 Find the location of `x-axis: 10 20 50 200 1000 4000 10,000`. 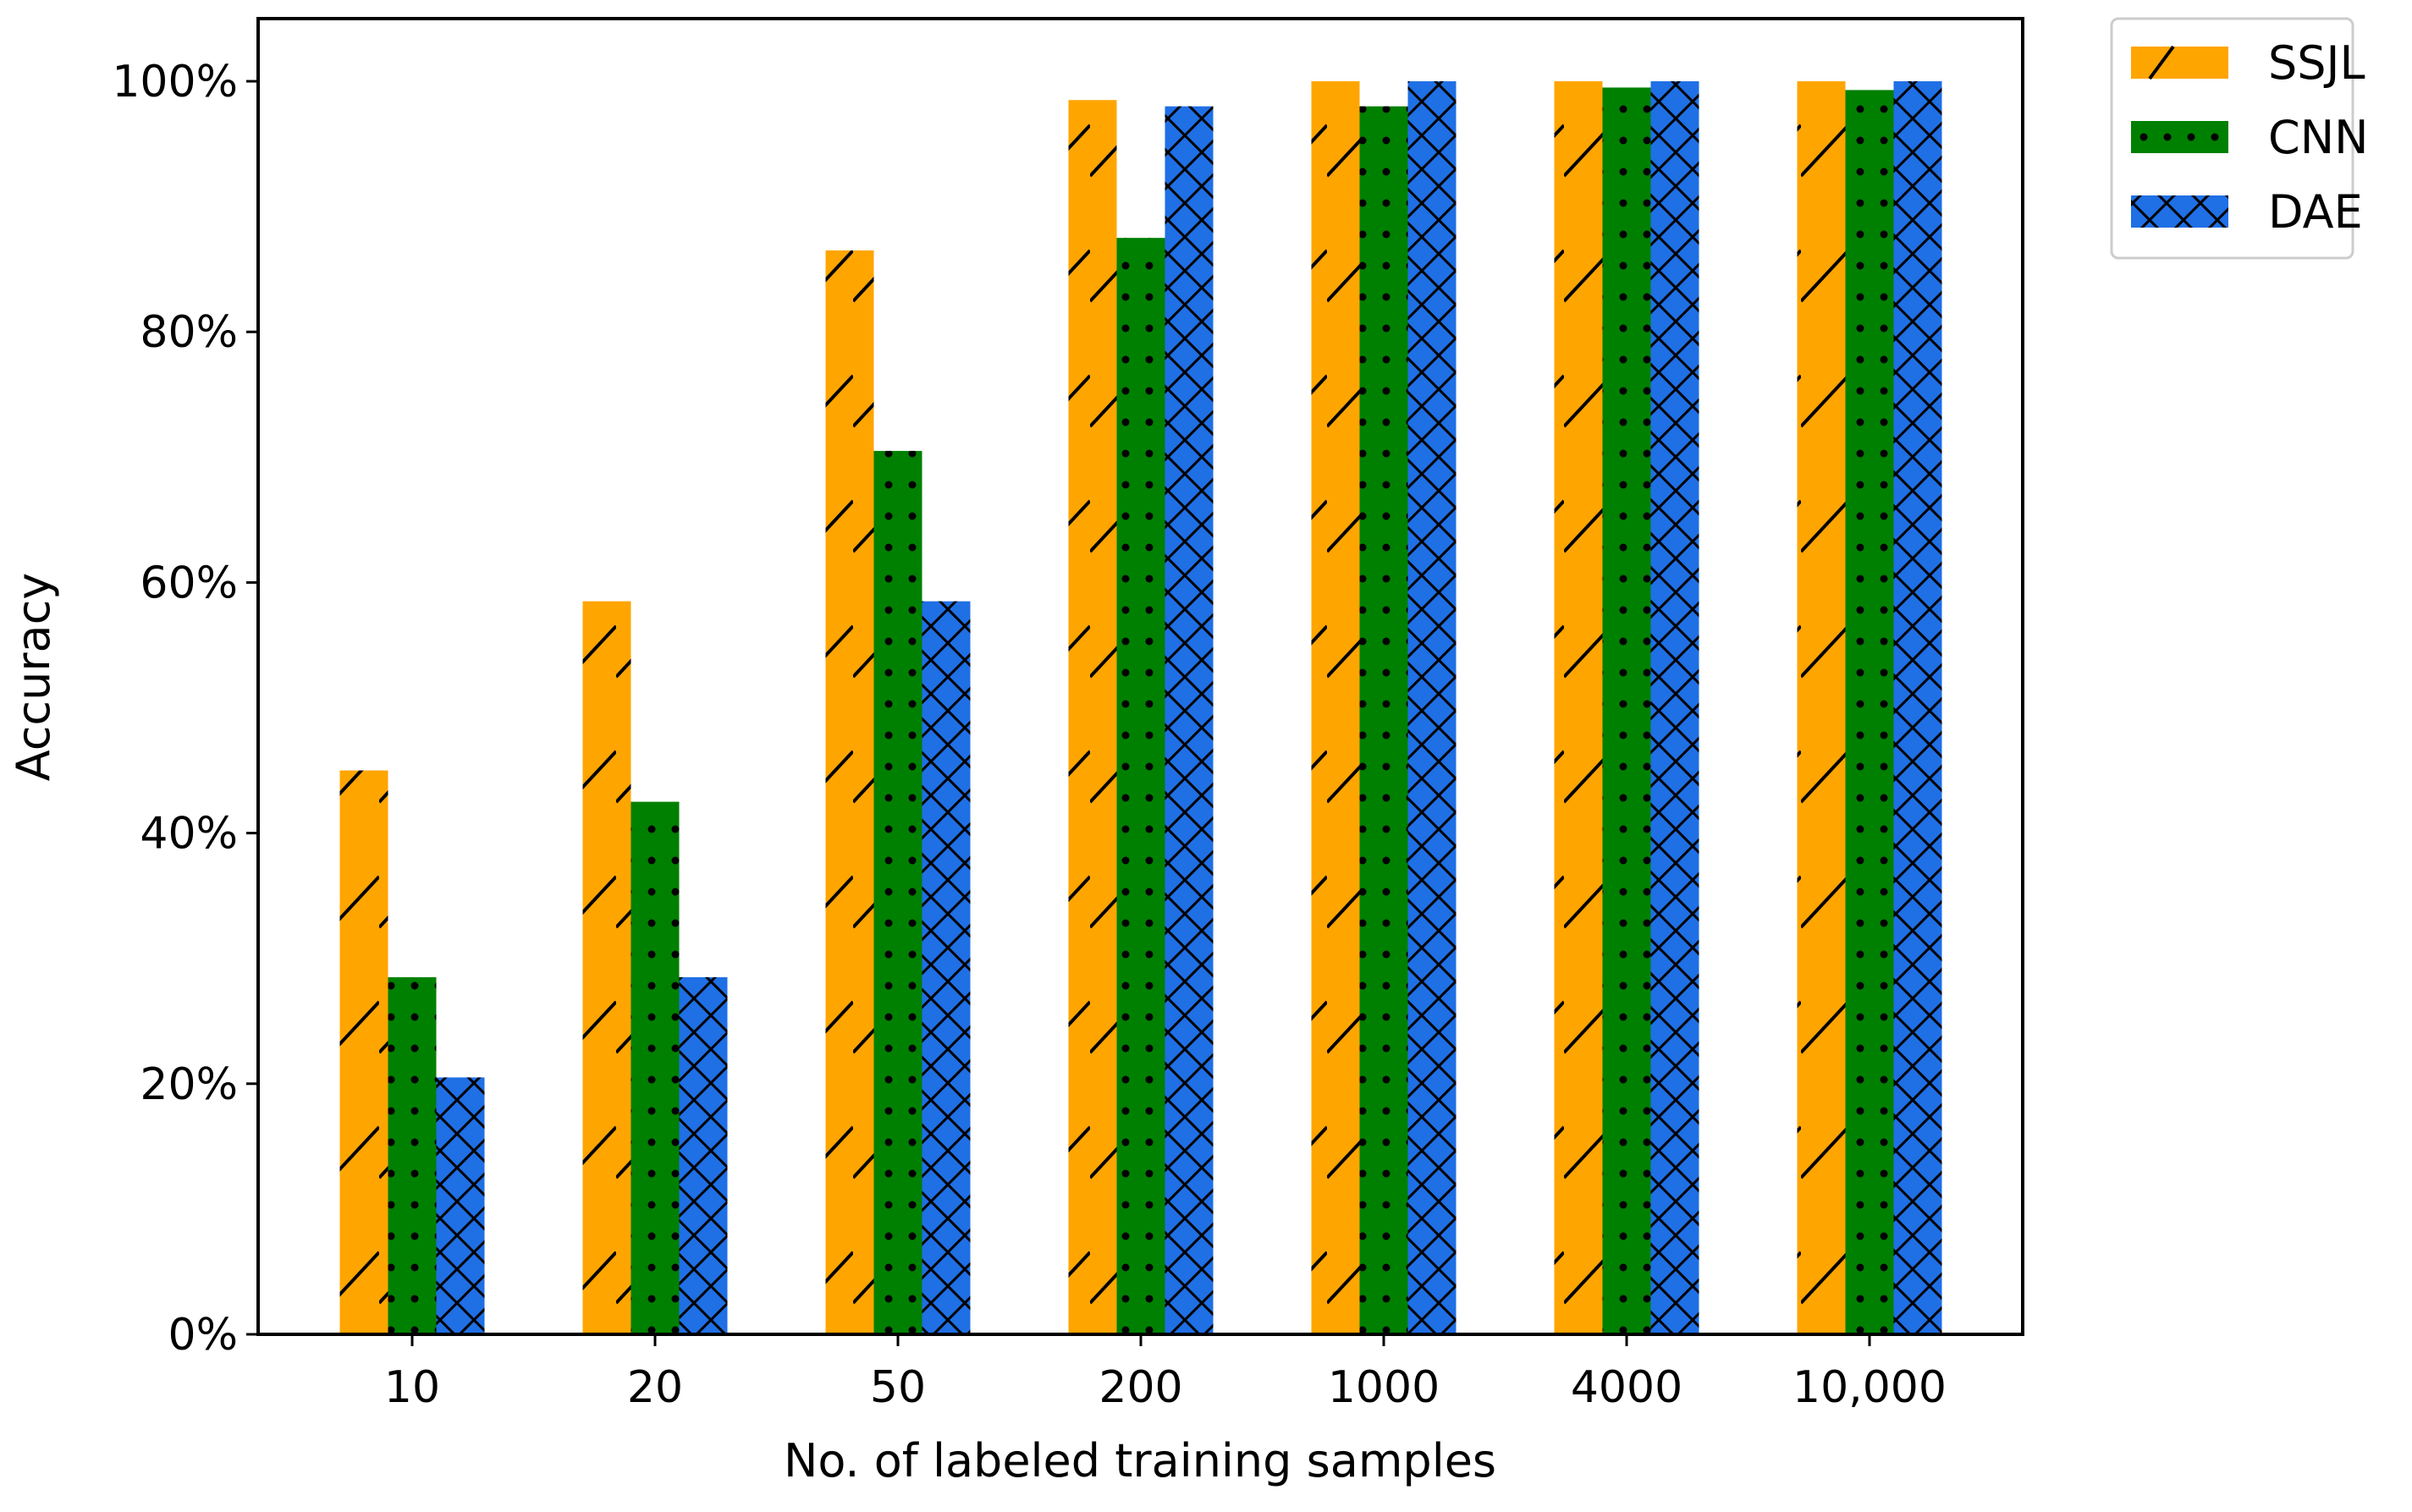

x-axis: 10 20 50 200 1000 4000 10,000 is located at coordinates (1165, 1374).